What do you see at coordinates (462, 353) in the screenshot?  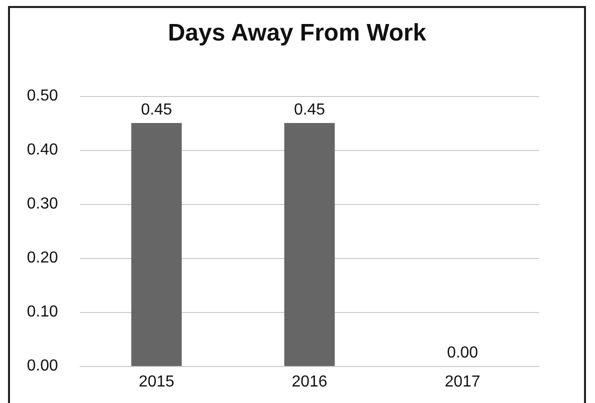 I see `data-label: 0.00` at bounding box center [462, 353].